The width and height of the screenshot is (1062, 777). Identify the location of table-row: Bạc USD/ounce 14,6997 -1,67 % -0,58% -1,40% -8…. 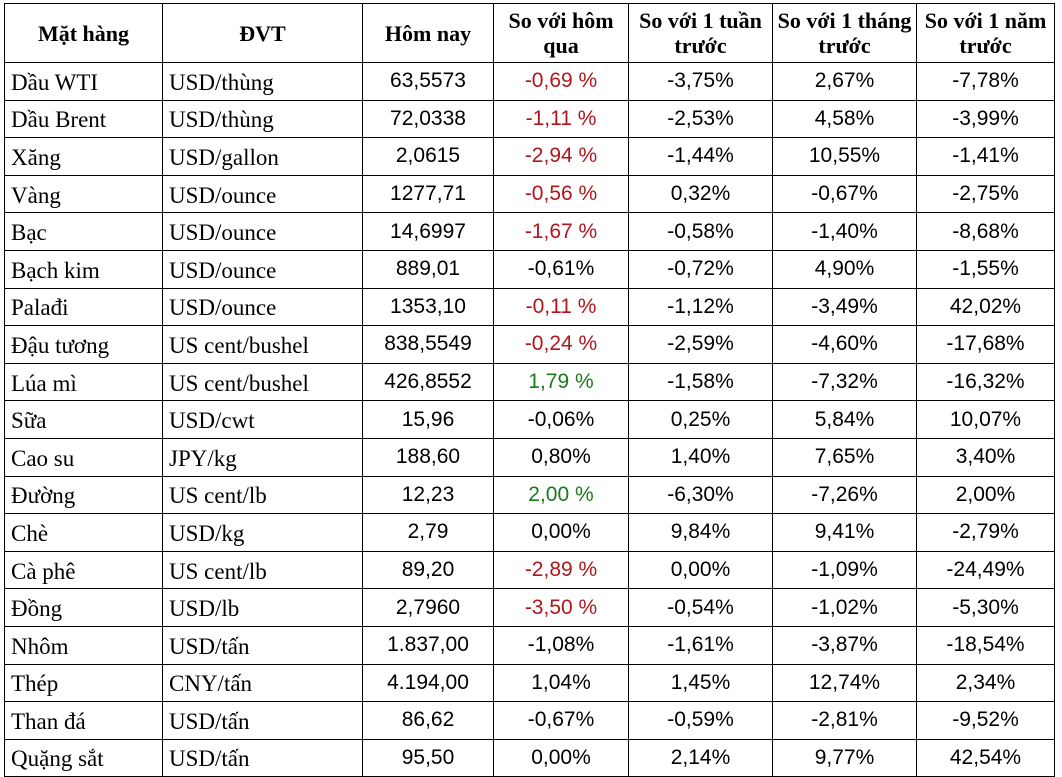
(529, 231).